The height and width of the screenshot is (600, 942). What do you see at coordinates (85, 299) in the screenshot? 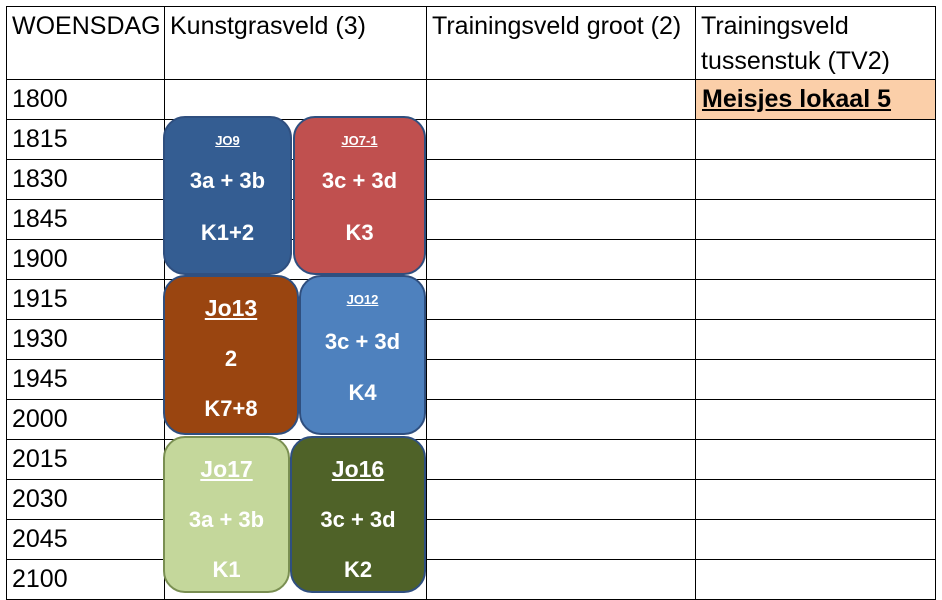
I see `time-cell: 1915` at bounding box center [85, 299].